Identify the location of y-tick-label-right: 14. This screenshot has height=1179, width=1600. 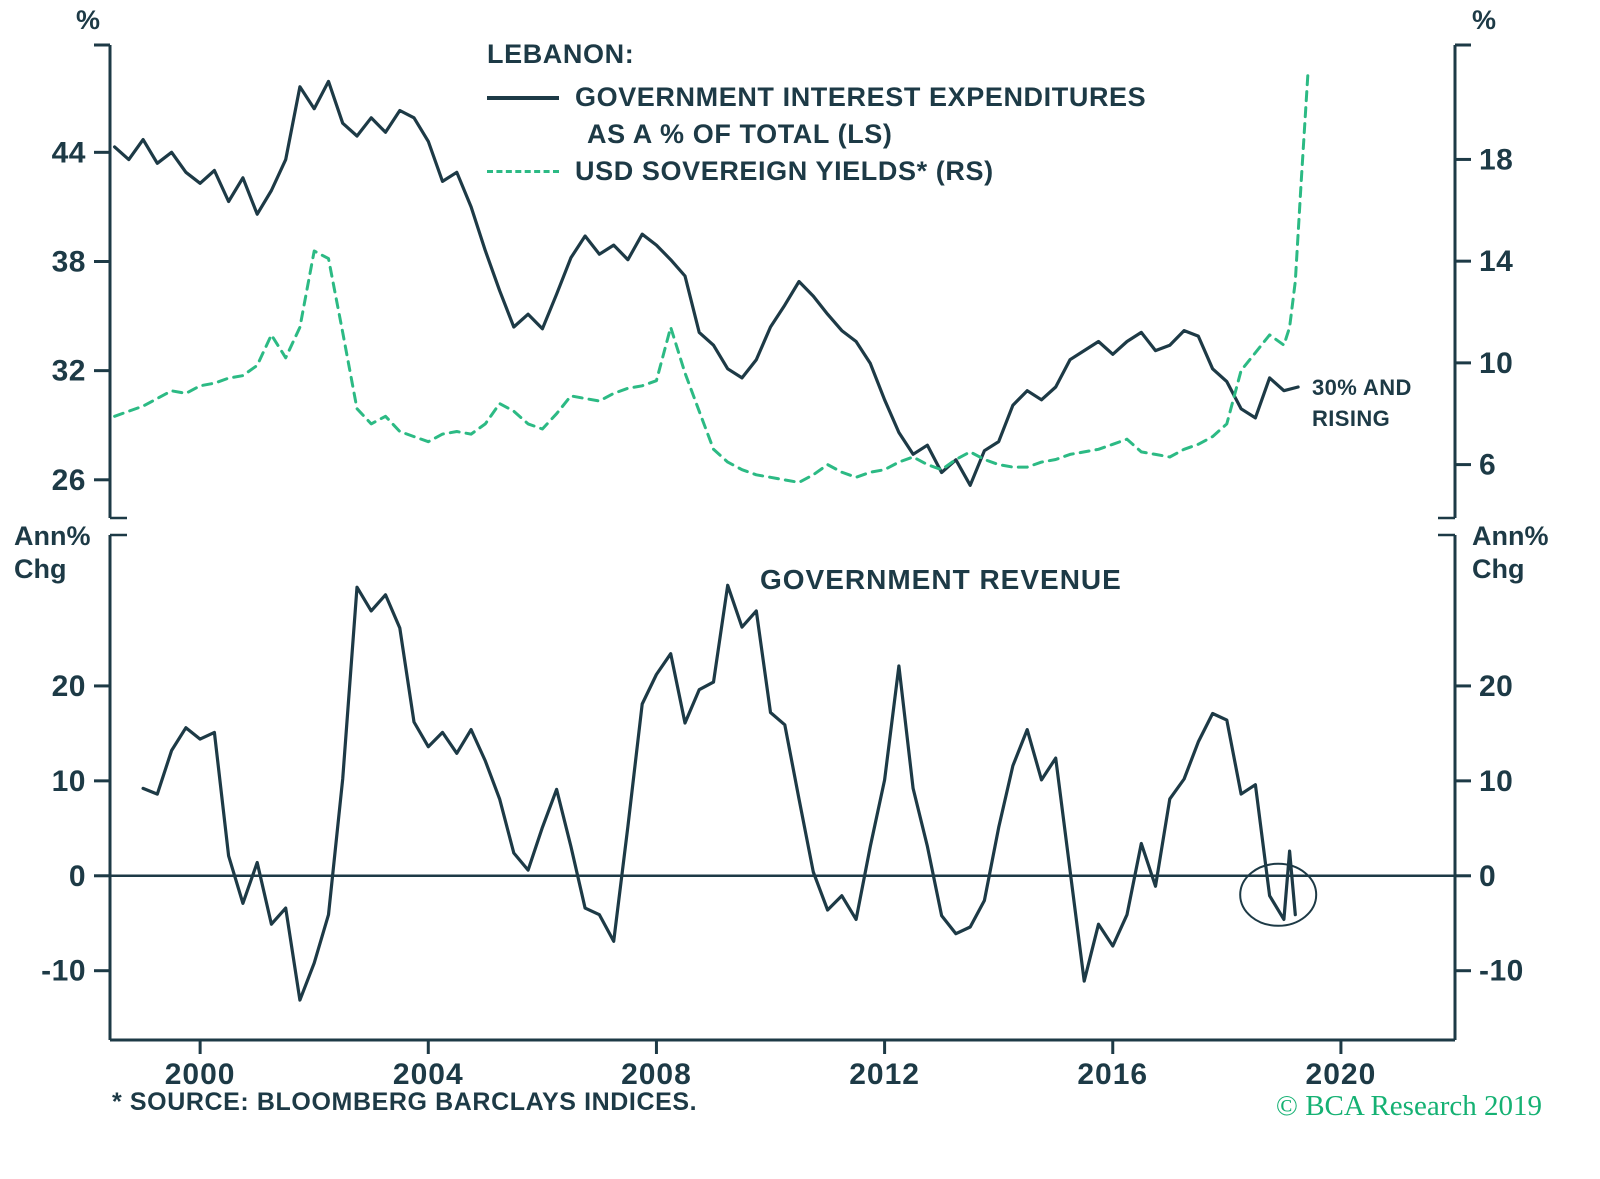
(1496, 261).